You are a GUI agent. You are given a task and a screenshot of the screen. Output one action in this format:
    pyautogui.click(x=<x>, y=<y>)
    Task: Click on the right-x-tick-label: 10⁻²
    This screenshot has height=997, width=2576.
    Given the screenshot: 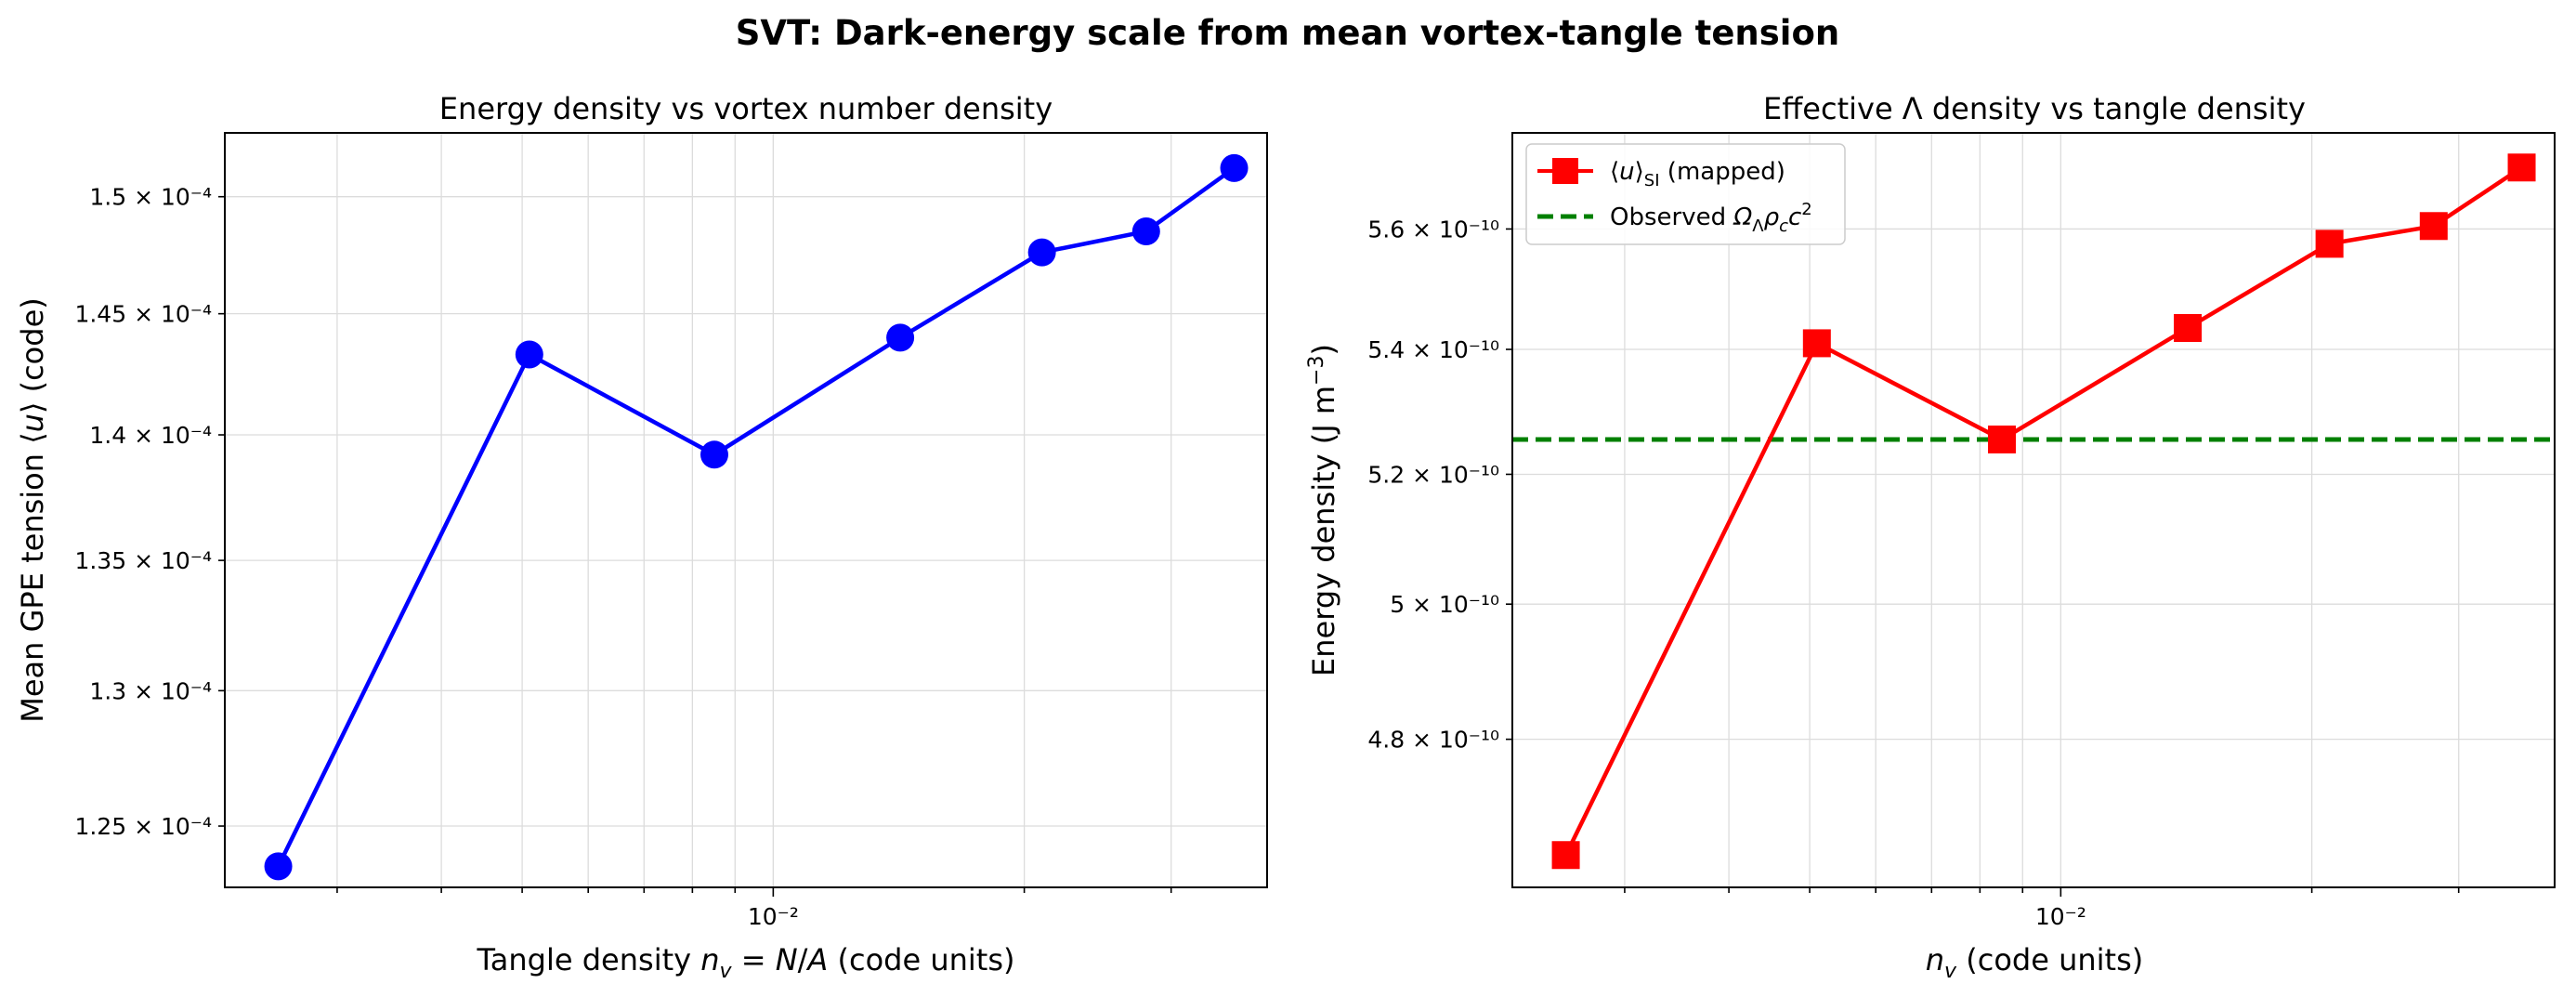 What is the action you would take?
    pyautogui.click(x=2060, y=916)
    